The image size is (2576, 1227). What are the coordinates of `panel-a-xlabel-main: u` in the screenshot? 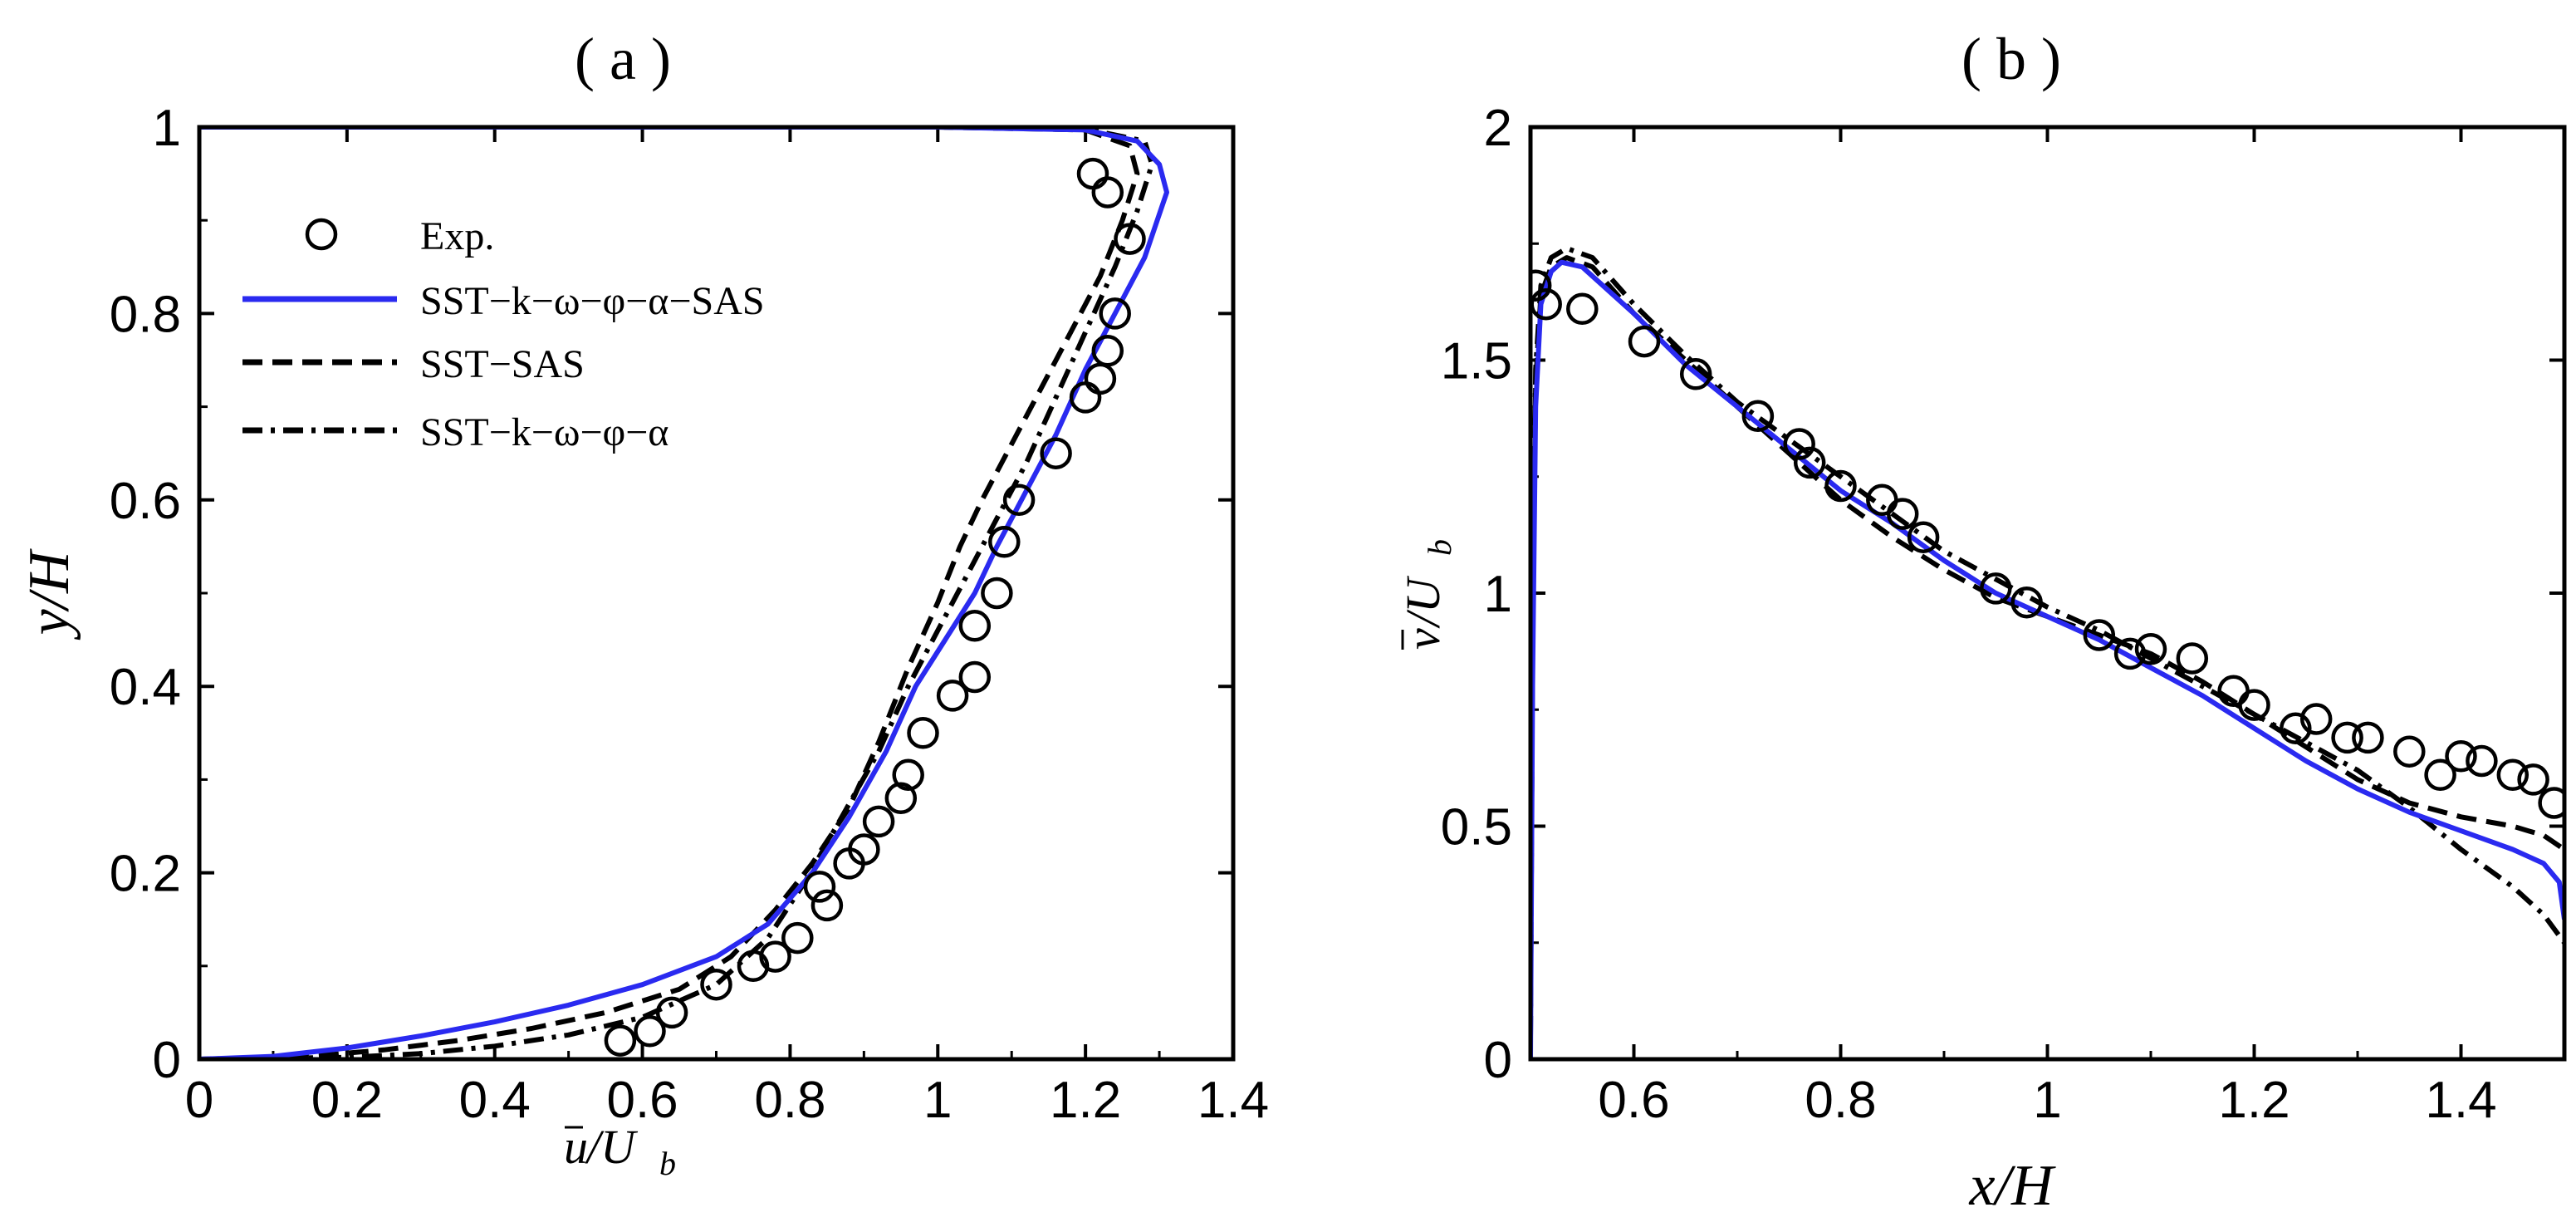 It's located at (576, 1147).